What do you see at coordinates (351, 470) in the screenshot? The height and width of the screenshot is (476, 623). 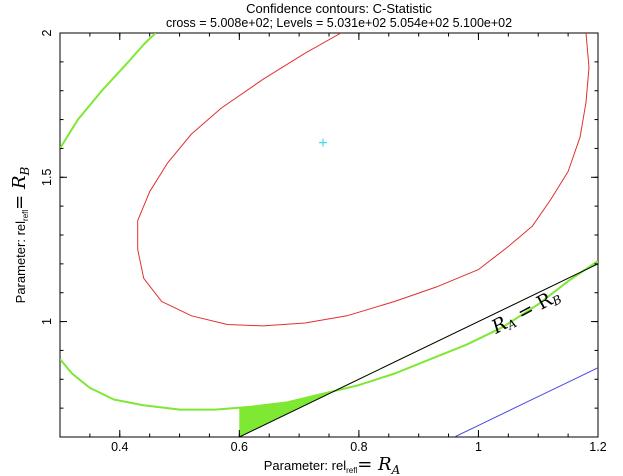 I see `x-axis-label-sub: refl` at bounding box center [351, 470].